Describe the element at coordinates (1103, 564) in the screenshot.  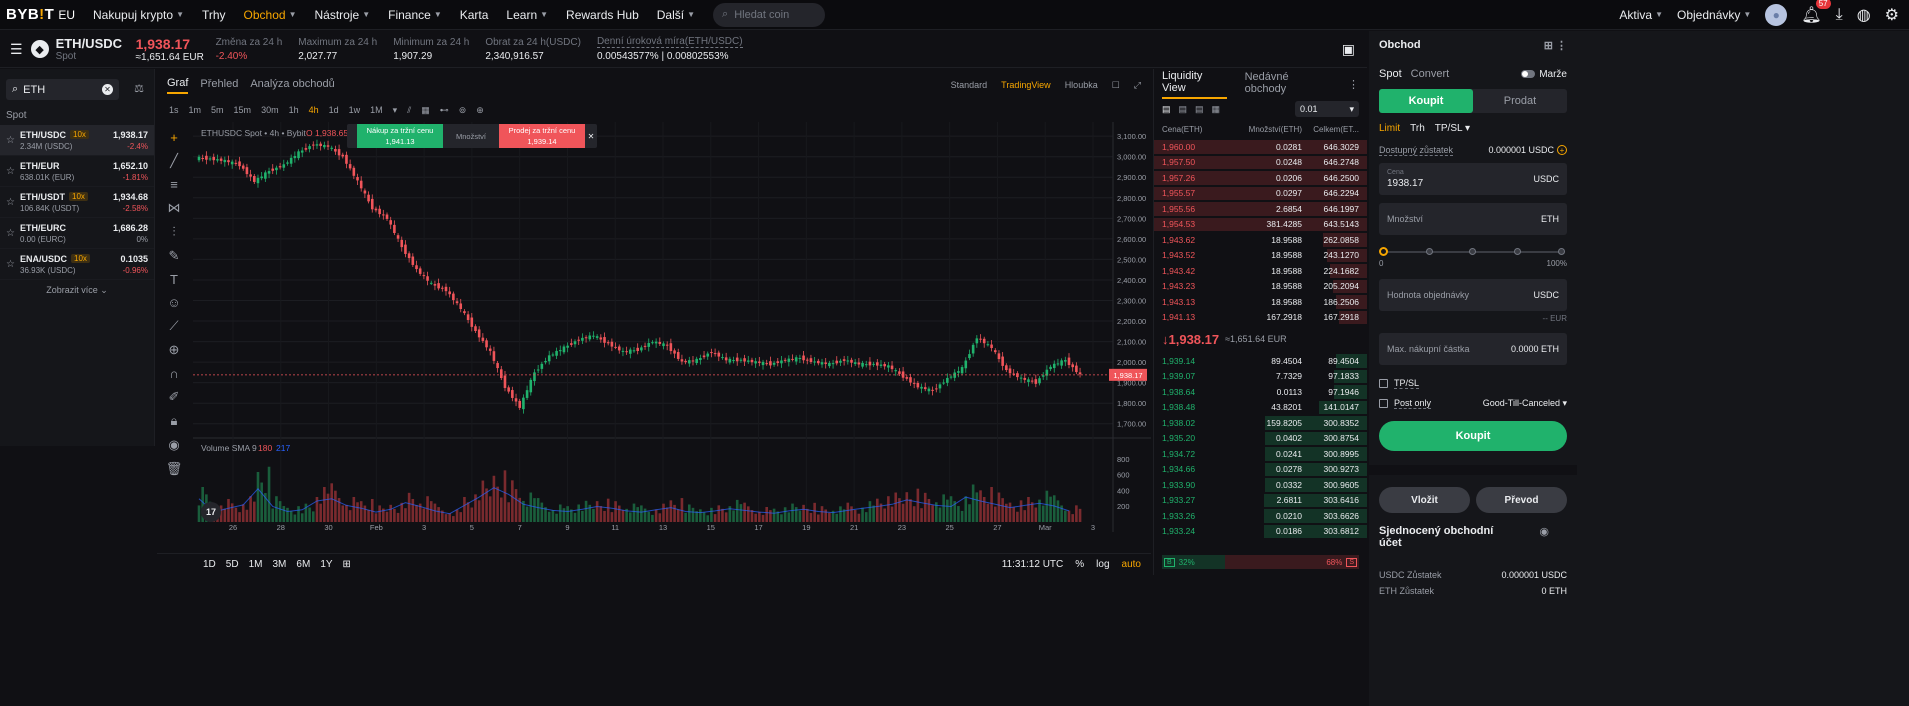
I see `log-toggle: log` at that location.